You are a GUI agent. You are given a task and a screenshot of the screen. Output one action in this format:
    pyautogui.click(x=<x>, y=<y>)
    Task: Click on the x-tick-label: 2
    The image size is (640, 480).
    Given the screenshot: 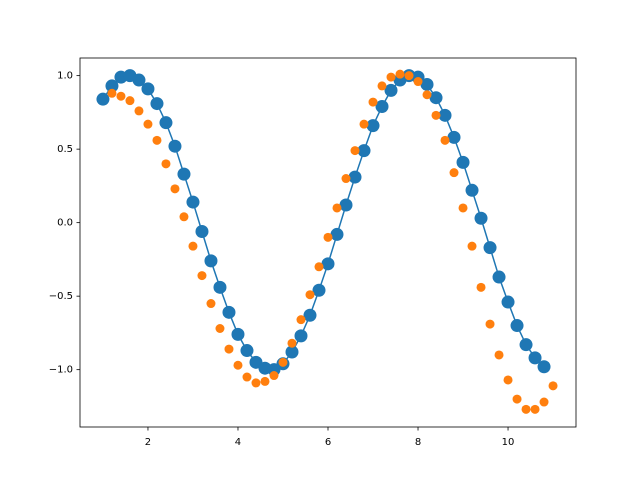 What is the action you would take?
    pyautogui.click(x=148, y=442)
    